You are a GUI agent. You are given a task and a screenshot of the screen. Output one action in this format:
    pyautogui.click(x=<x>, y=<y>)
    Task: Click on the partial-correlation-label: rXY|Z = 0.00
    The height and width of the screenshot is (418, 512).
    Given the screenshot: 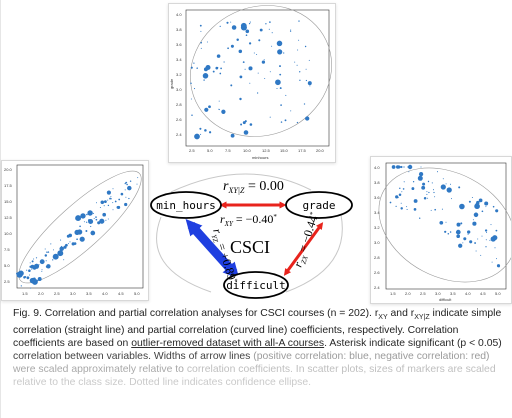 What is the action you would take?
    pyautogui.click(x=253, y=187)
    